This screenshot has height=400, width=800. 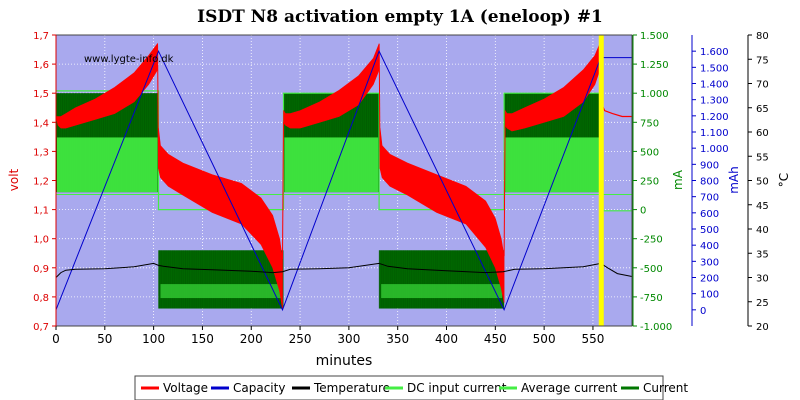 I want to click on mah-tick-label: 0, so click(x=703, y=311).